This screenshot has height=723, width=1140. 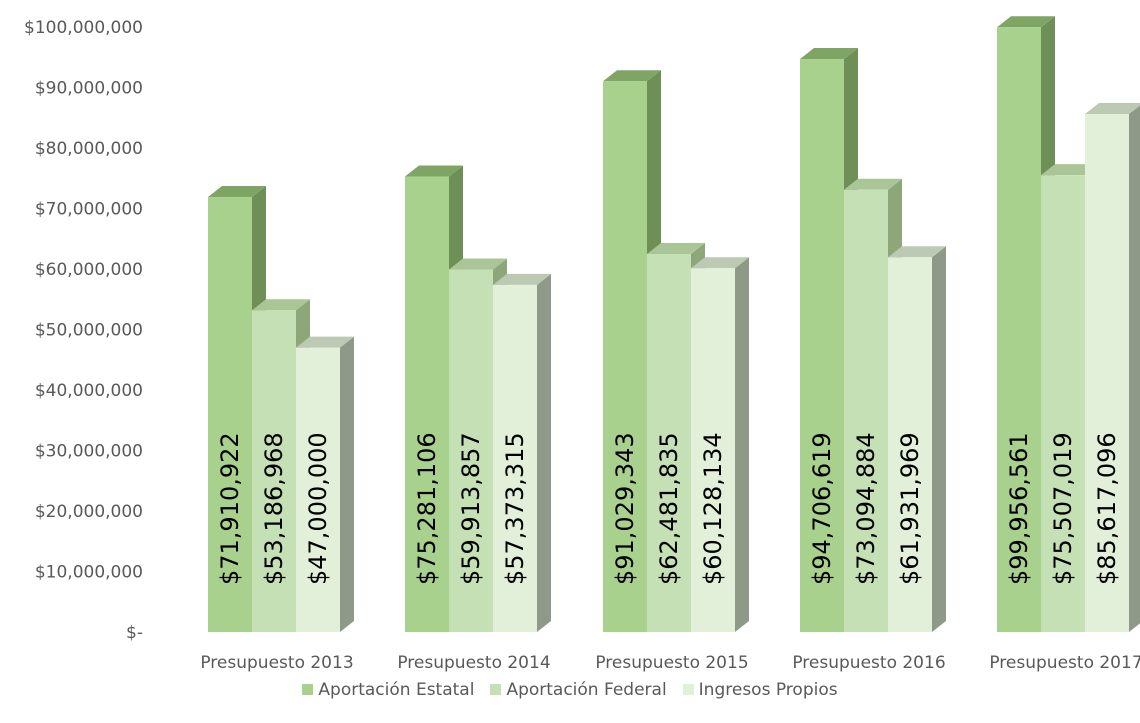 I want to click on x-tick-label: Presupuesto 2016, so click(x=868, y=663).